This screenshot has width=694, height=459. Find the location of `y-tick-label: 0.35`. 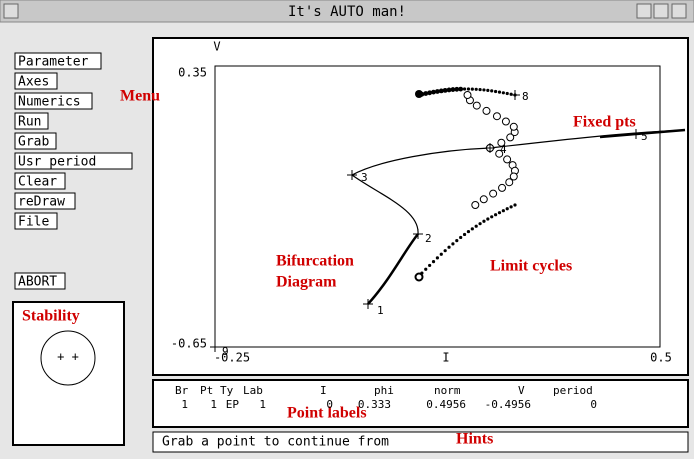

y-tick-label: 0.35 is located at coordinates (192, 73).